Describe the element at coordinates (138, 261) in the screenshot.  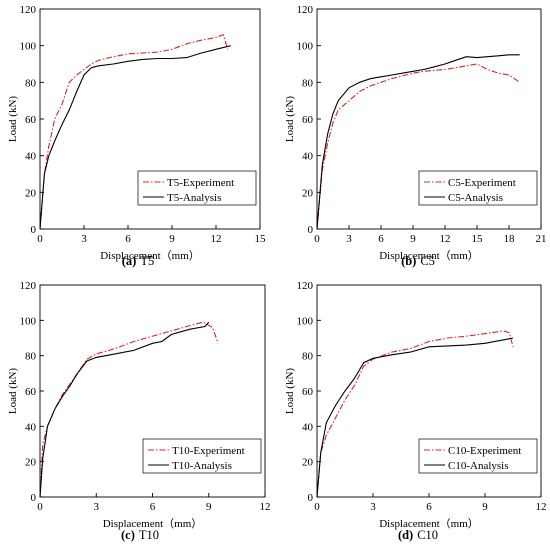
I see `panel-caption: (a) T5` at that location.